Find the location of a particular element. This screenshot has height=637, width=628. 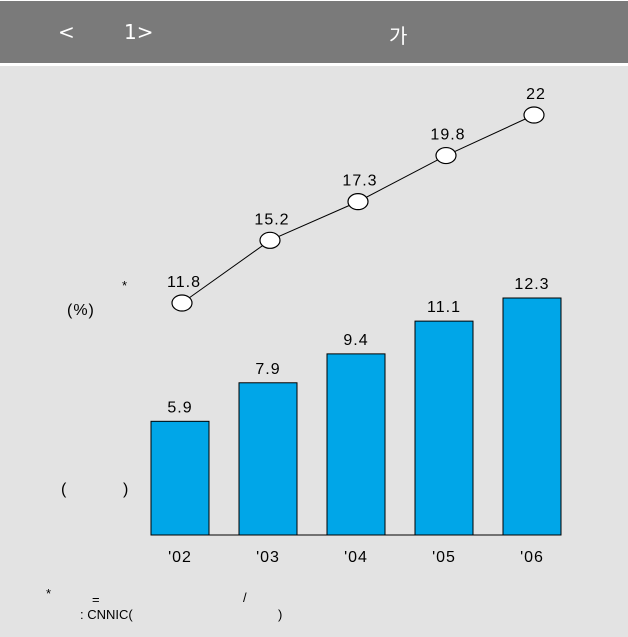

bar-value-label-3: 11.1 is located at coordinates (444, 307).